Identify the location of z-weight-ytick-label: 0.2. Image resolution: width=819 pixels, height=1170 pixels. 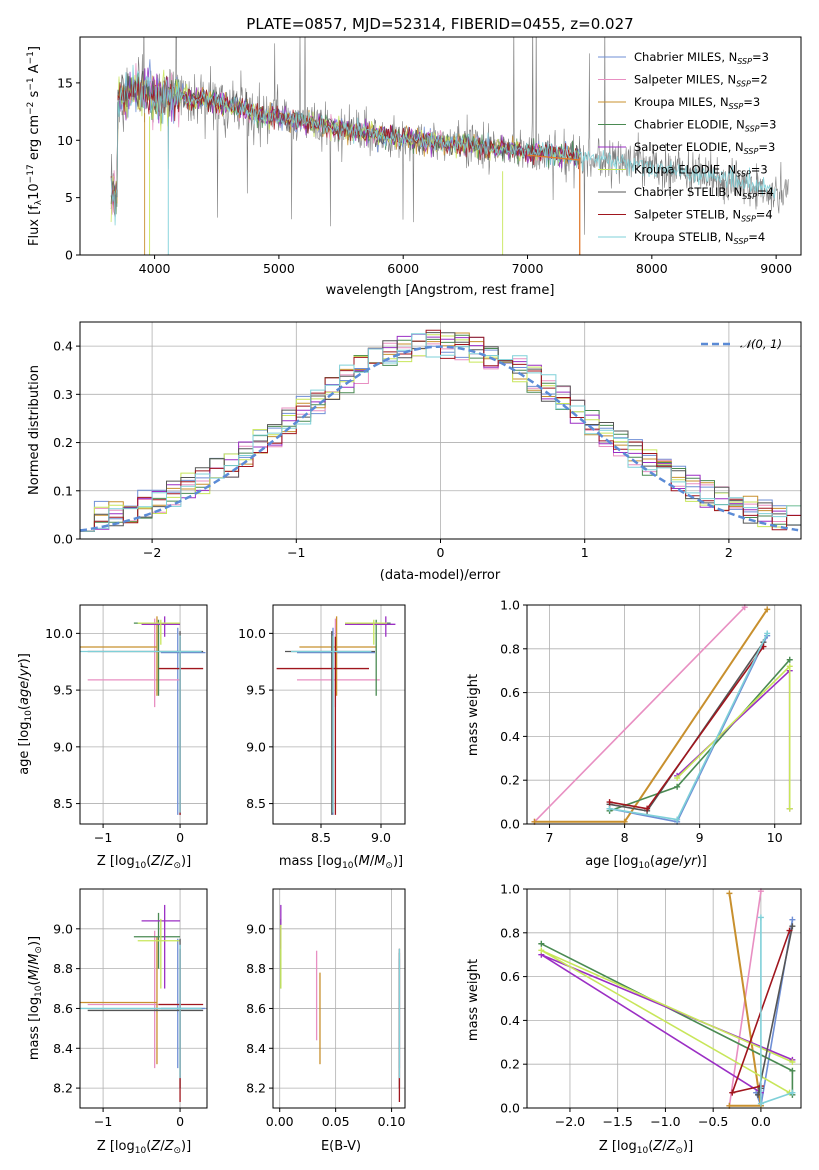
(510, 1064).